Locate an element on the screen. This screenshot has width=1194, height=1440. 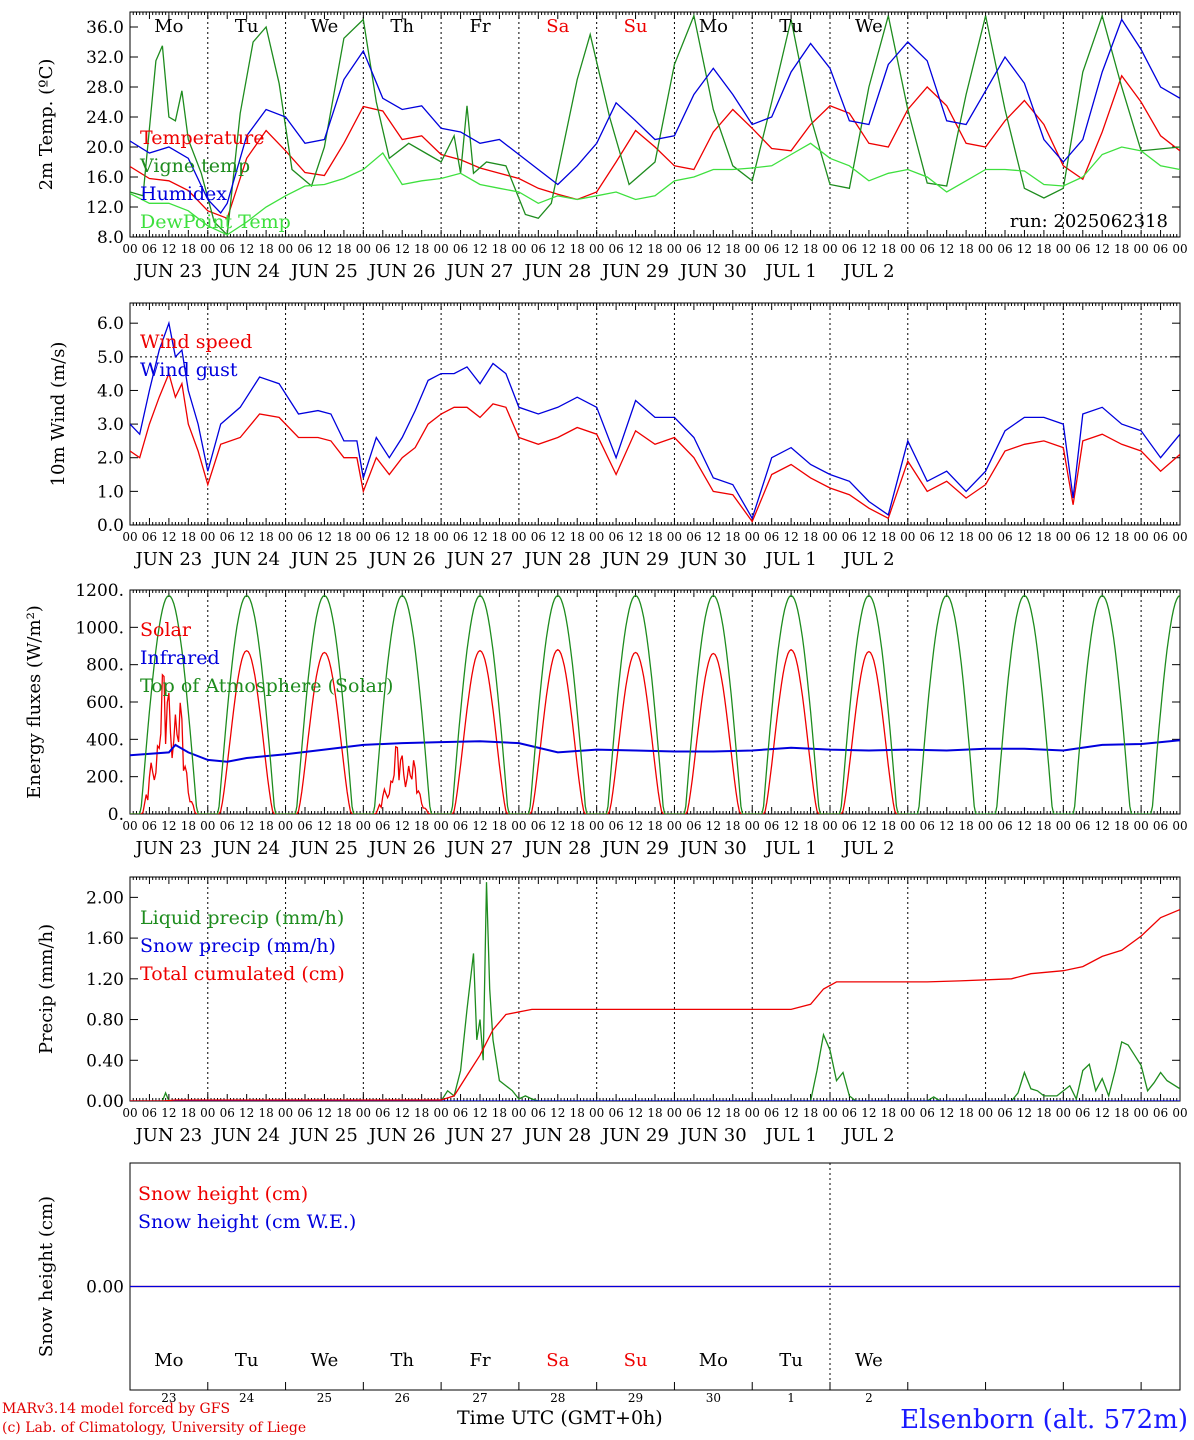
legend-entry: Infrared is located at coordinates (180, 658).